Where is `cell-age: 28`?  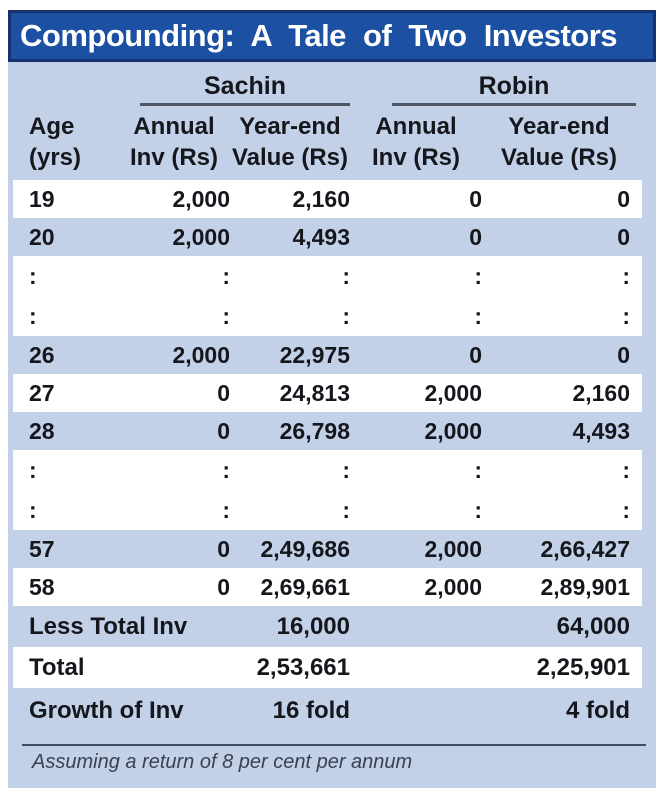
cell-age: 28 is located at coordinates (42, 431).